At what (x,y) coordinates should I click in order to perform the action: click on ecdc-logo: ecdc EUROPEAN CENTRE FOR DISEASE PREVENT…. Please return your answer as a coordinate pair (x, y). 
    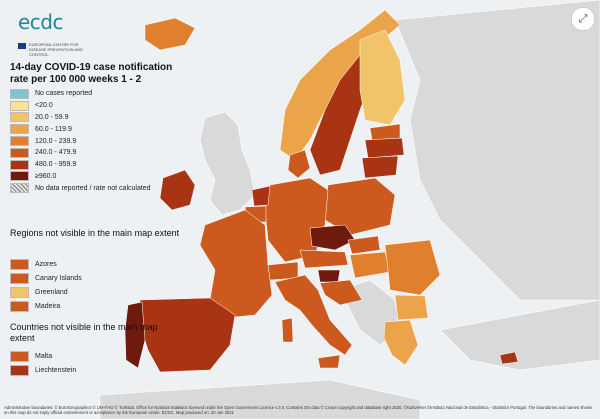
    Looking at the image, I should click on (45, 31).